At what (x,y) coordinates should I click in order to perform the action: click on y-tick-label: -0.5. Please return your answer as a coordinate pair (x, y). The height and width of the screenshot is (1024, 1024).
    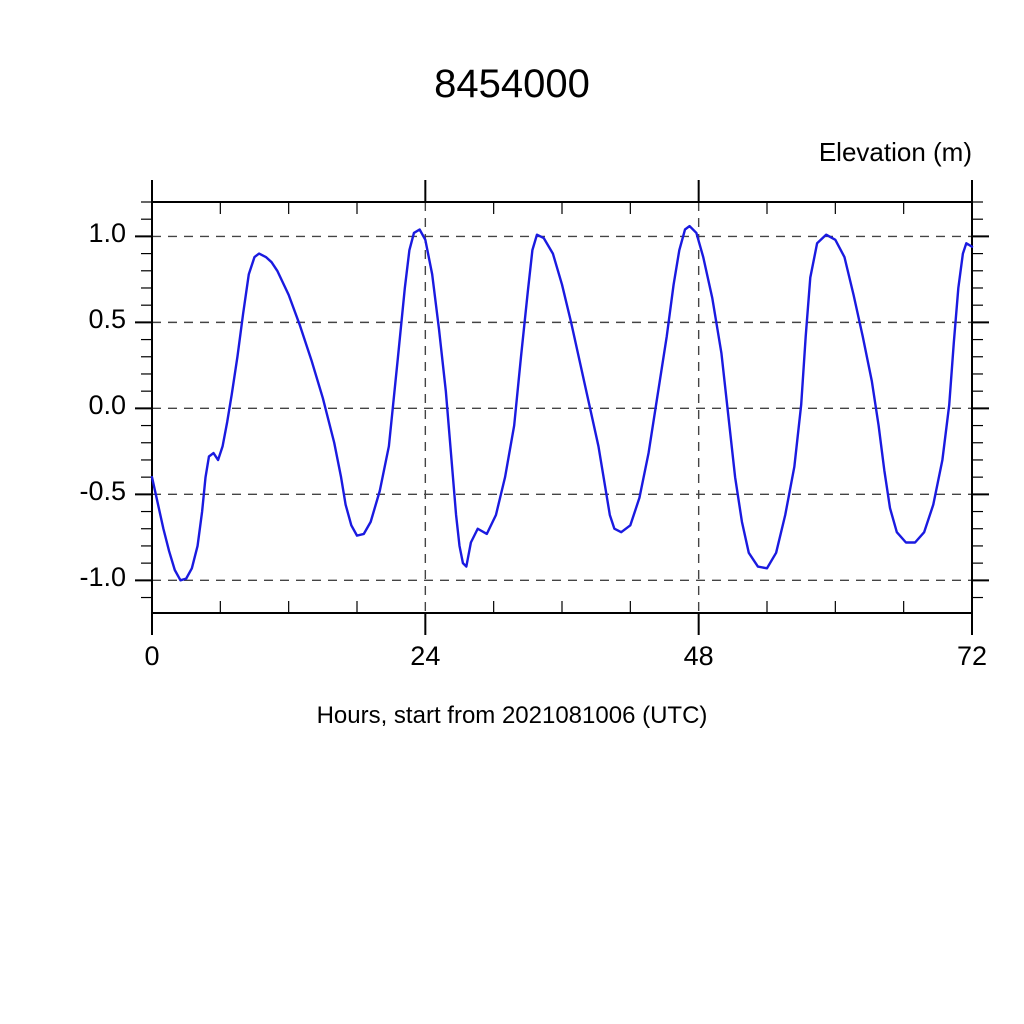
    Looking at the image, I should click on (102, 491).